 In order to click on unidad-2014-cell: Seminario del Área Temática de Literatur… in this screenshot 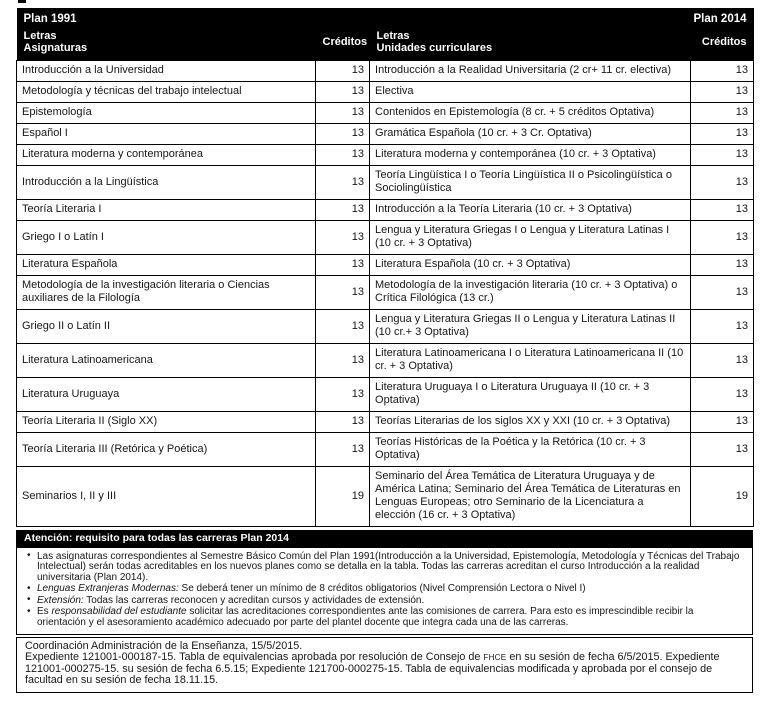, I will do `click(530, 496)`.